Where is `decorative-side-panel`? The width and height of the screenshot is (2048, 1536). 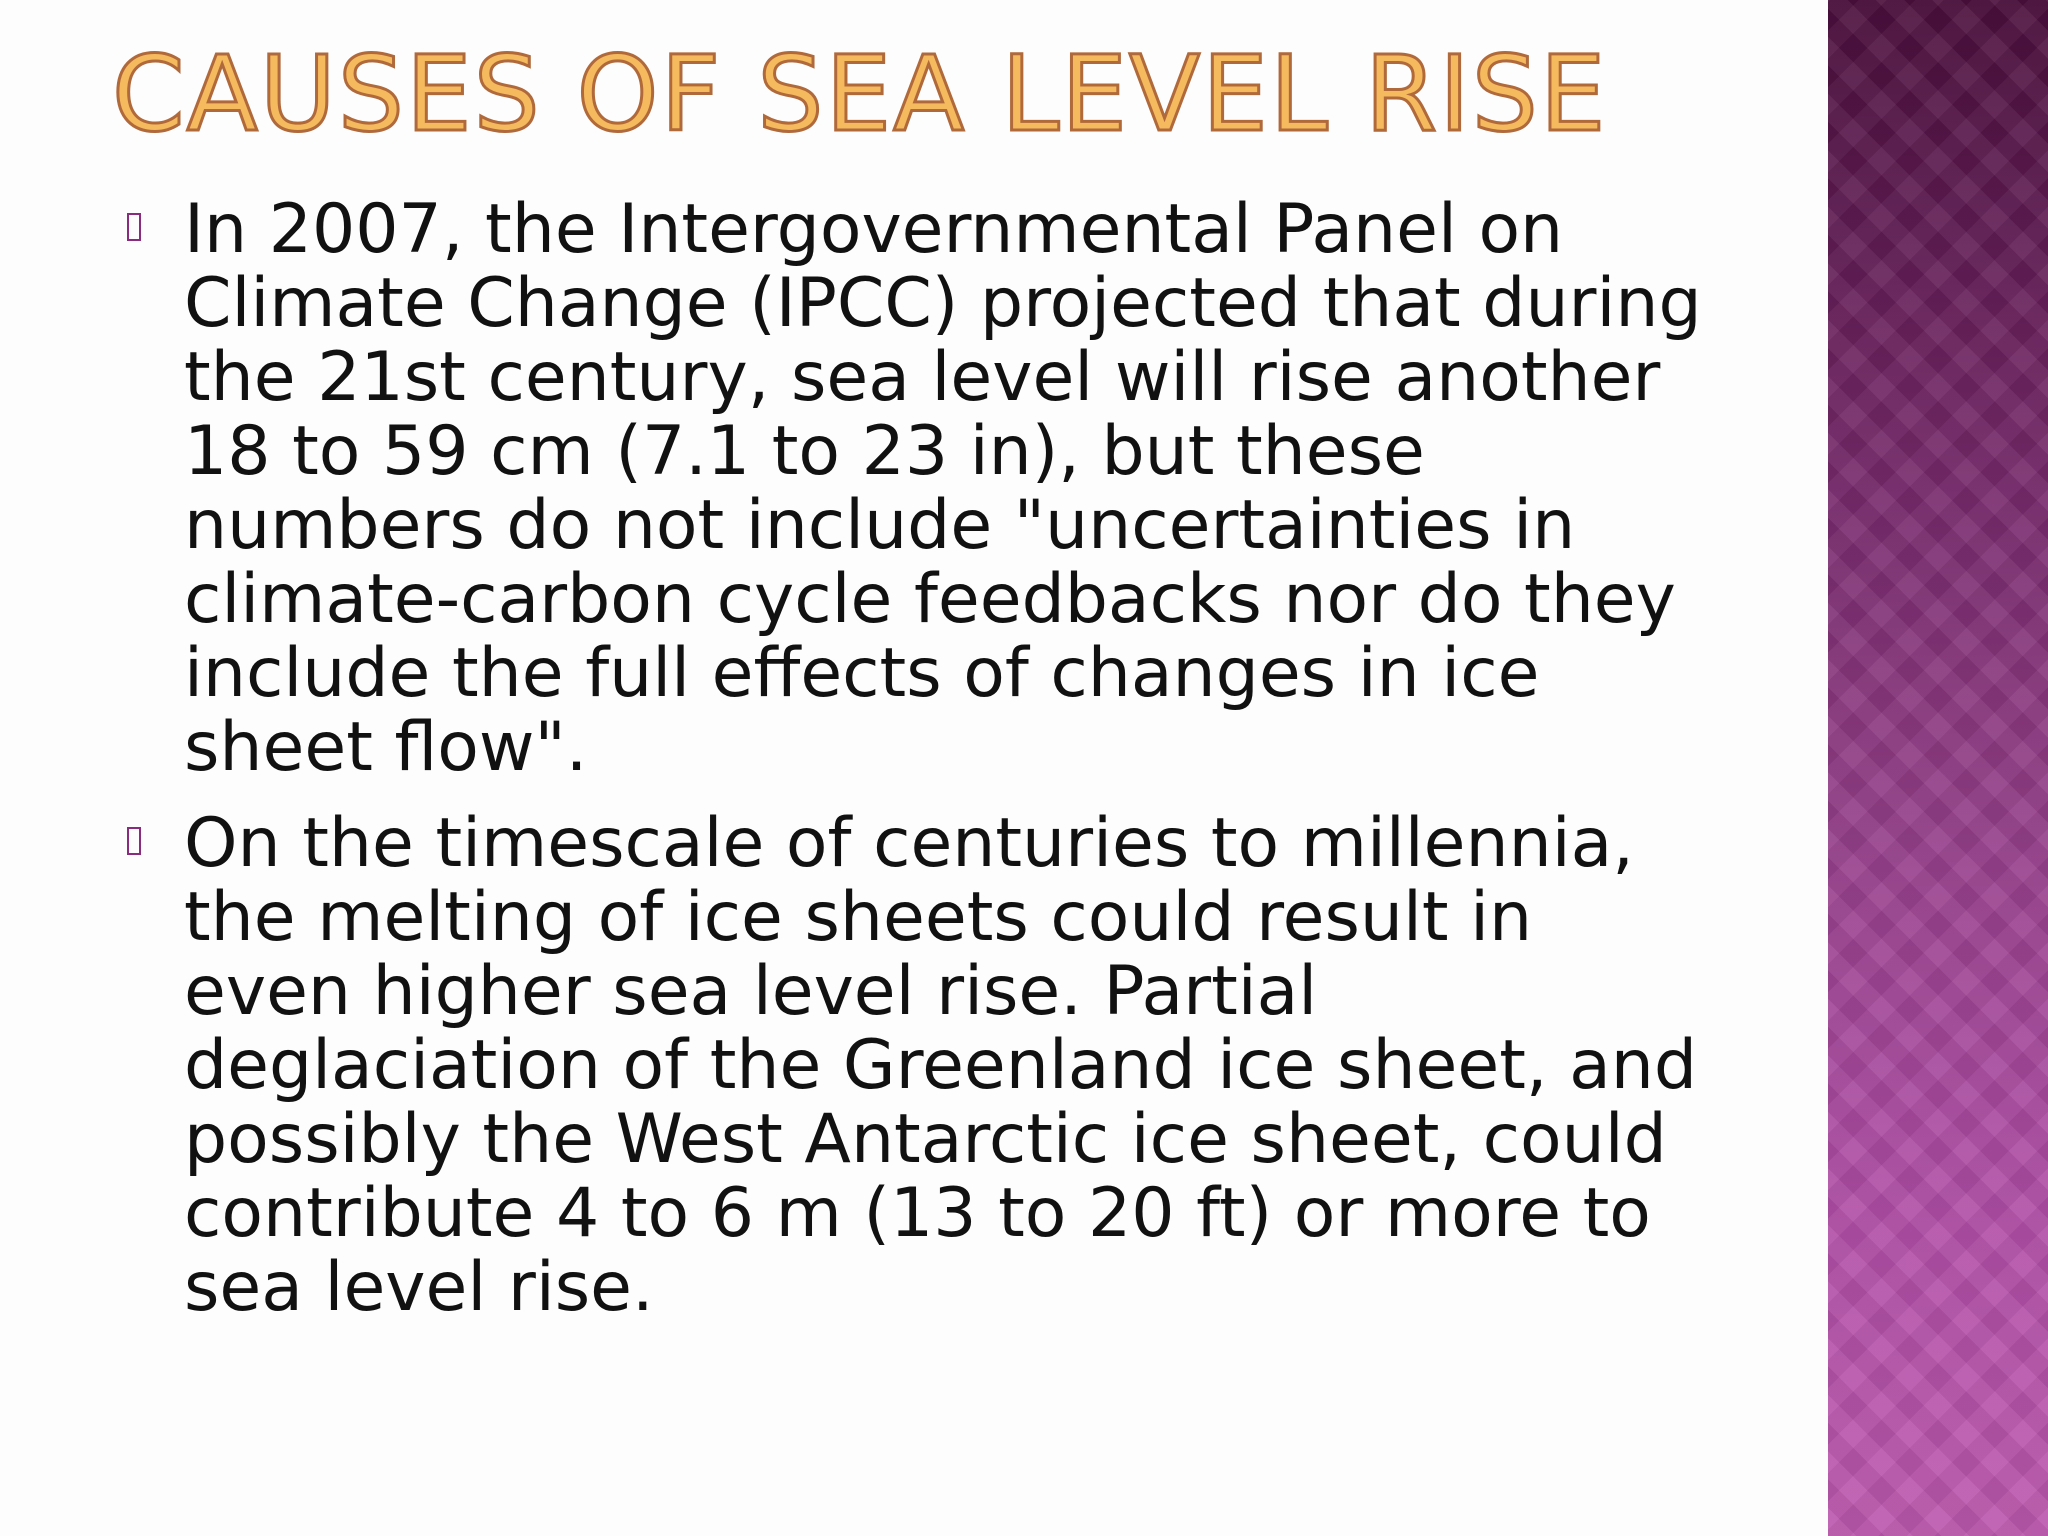 decorative-side-panel is located at coordinates (1938, 768).